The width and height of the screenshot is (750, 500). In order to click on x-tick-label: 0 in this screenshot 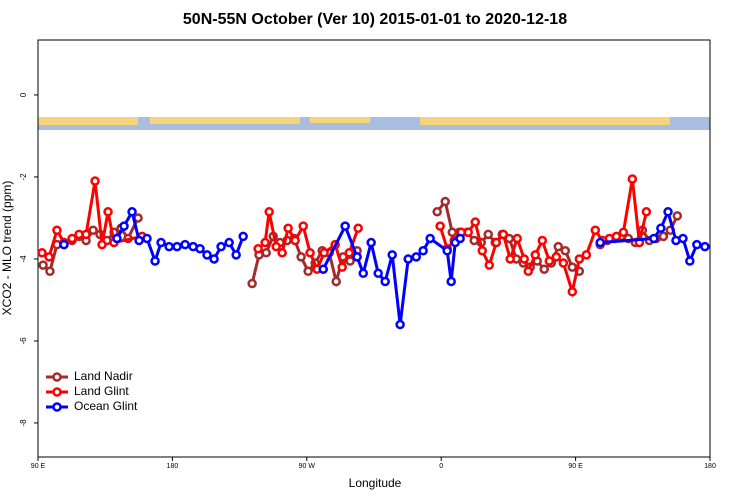, I will do `click(441, 466)`.